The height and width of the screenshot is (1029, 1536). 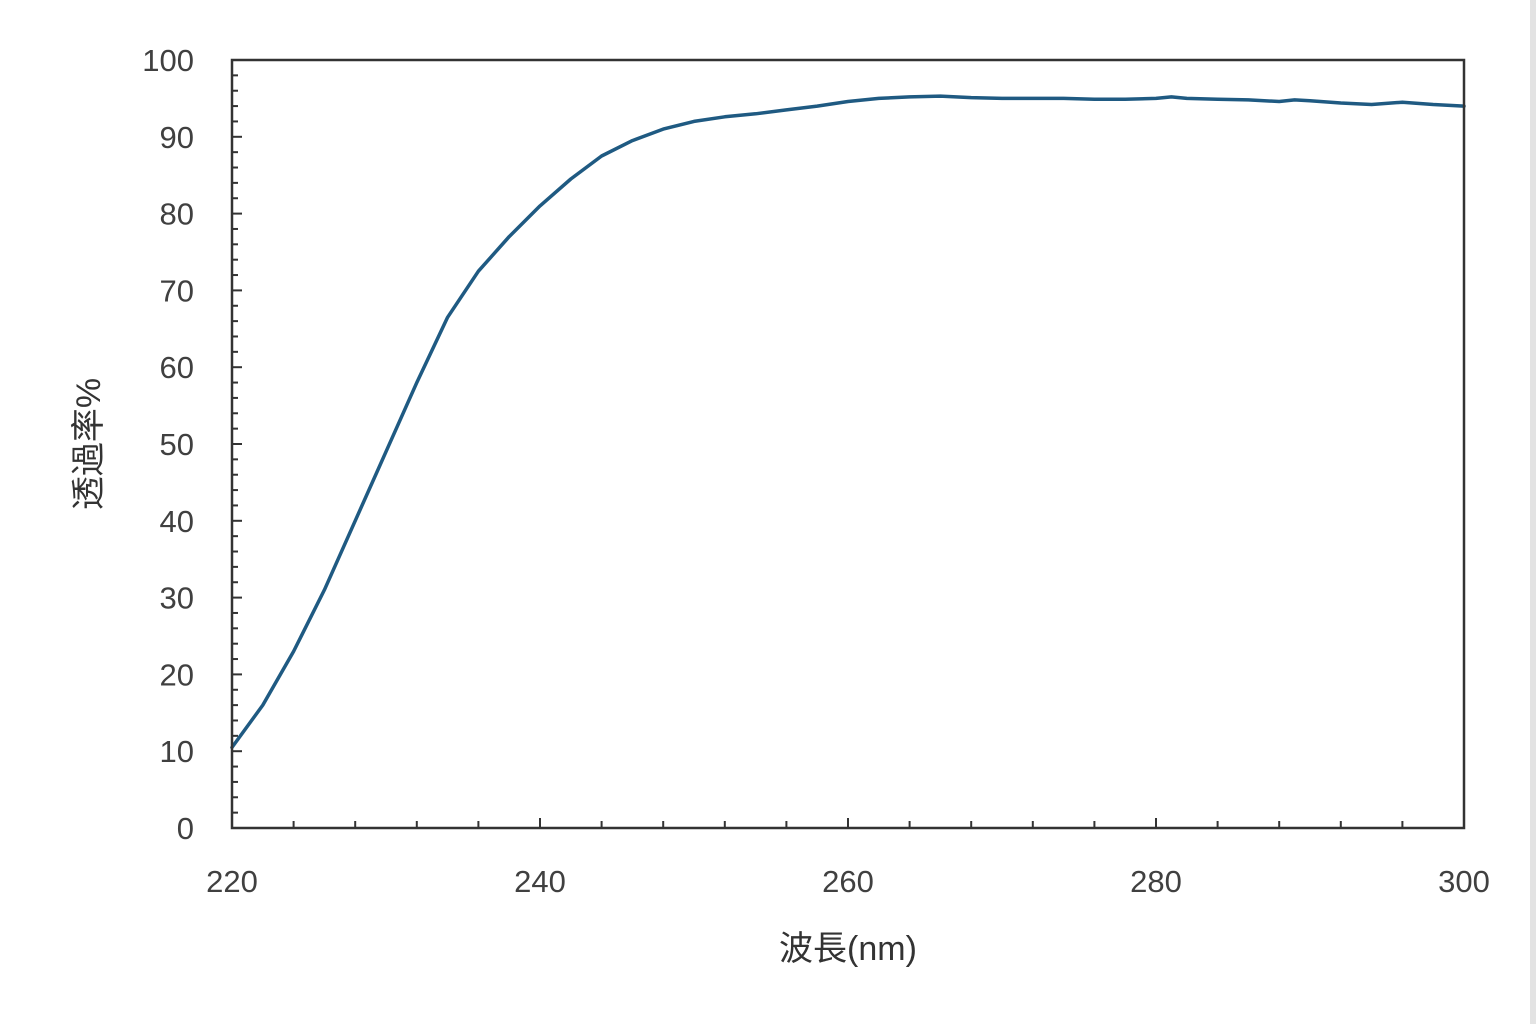 What do you see at coordinates (177, 367) in the screenshot?
I see `y-tick-label: 60` at bounding box center [177, 367].